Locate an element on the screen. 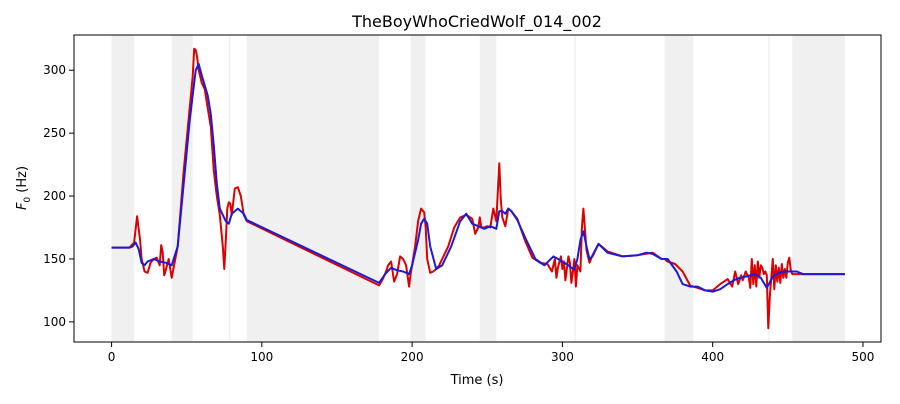  y-tick-label: 200 is located at coordinates (54, 196).